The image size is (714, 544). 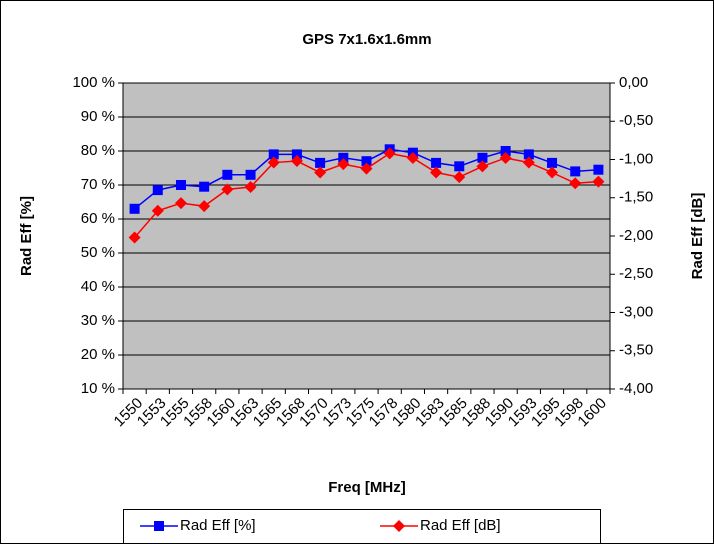 What do you see at coordinates (362, 526) in the screenshot?
I see `legend-box` at bounding box center [362, 526].